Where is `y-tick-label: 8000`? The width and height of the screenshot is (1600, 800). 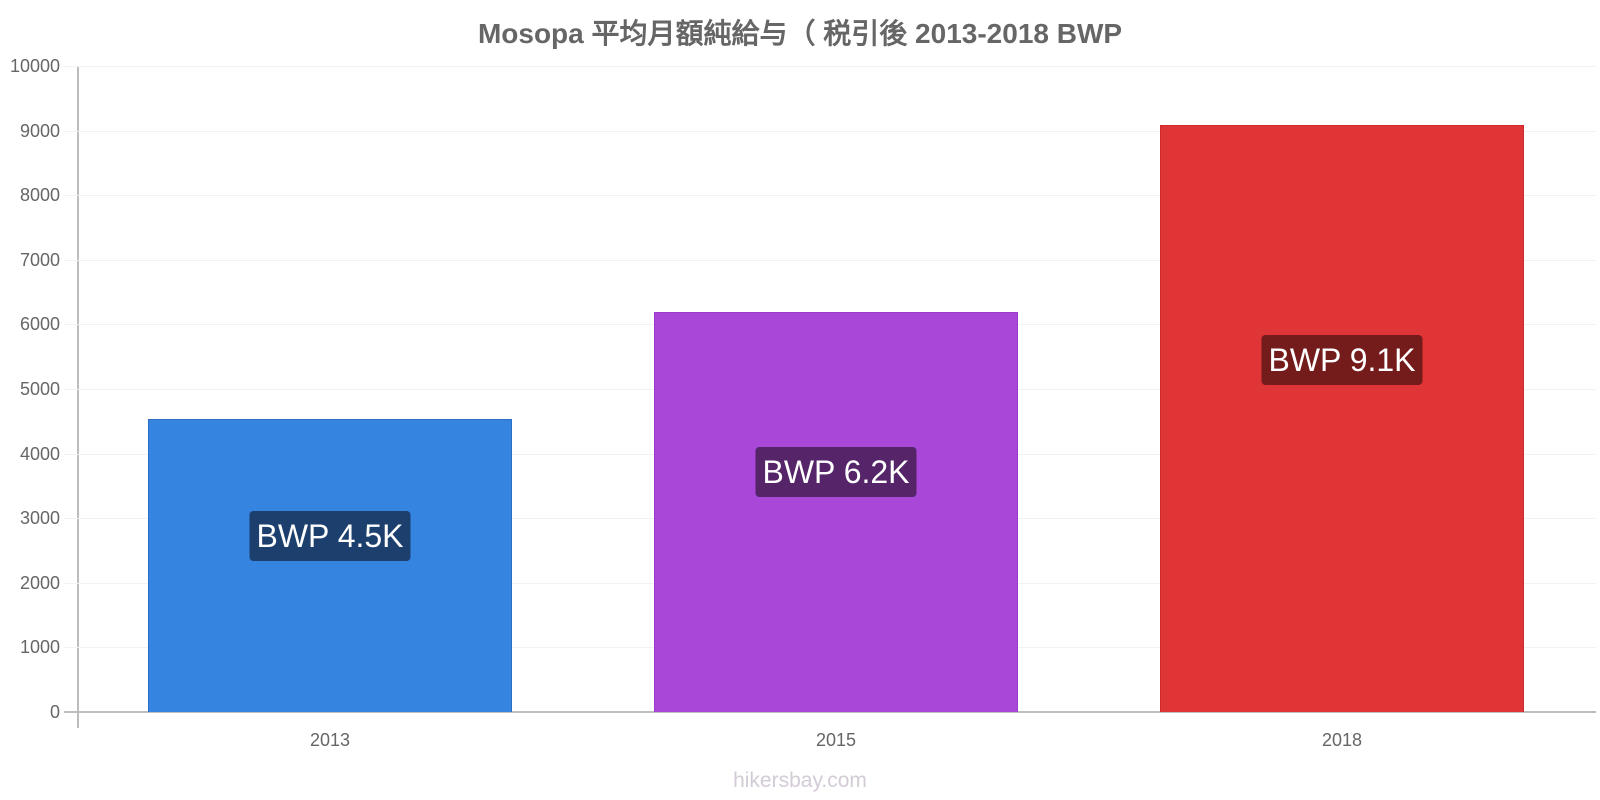
y-tick-label: 8000 is located at coordinates (39, 195).